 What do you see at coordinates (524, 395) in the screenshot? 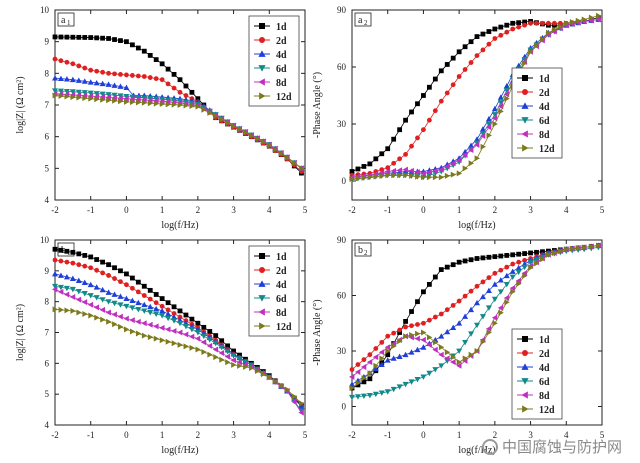
I see `legend-marker` at bounding box center [524, 395].